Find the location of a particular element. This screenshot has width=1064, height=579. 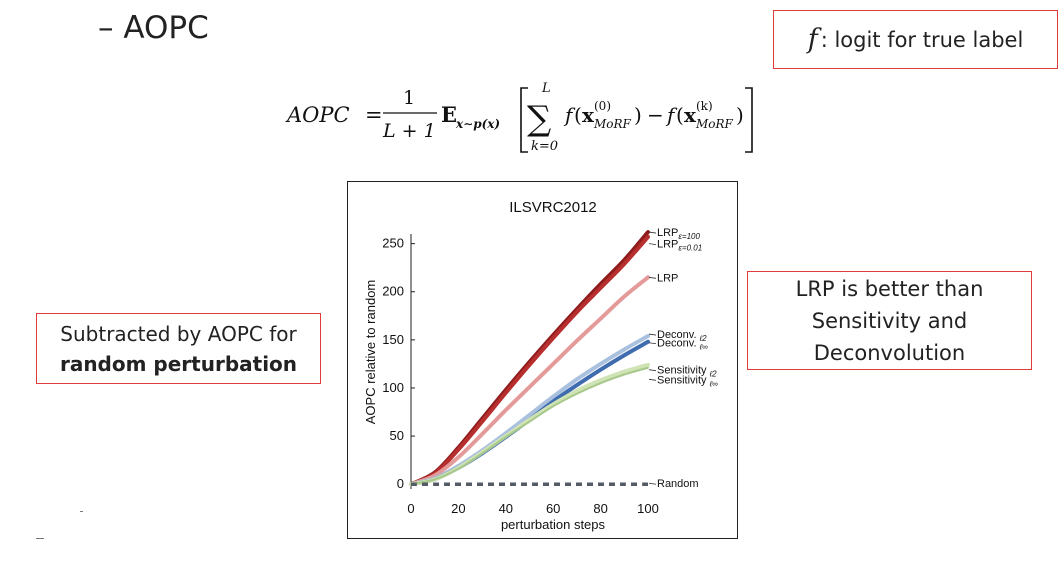

formula-lhs: AOPC is located at coordinates (317, 115).